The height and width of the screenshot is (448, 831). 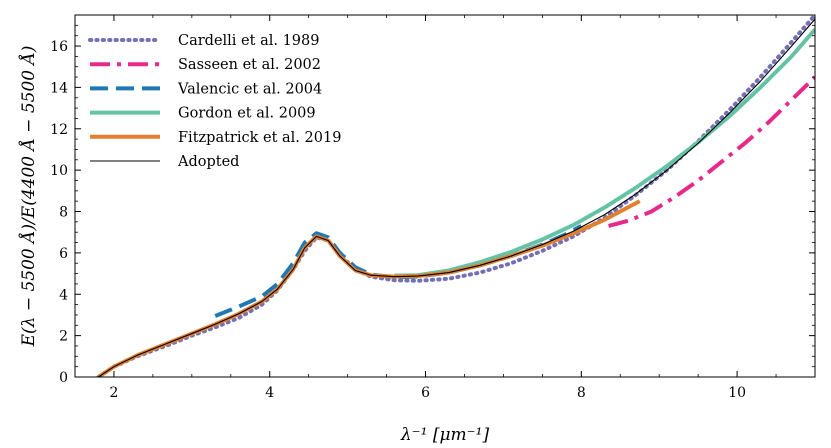 What do you see at coordinates (63, 213) in the screenshot?
I see `y-tick-label: 8` at bounding box center [63, 213].